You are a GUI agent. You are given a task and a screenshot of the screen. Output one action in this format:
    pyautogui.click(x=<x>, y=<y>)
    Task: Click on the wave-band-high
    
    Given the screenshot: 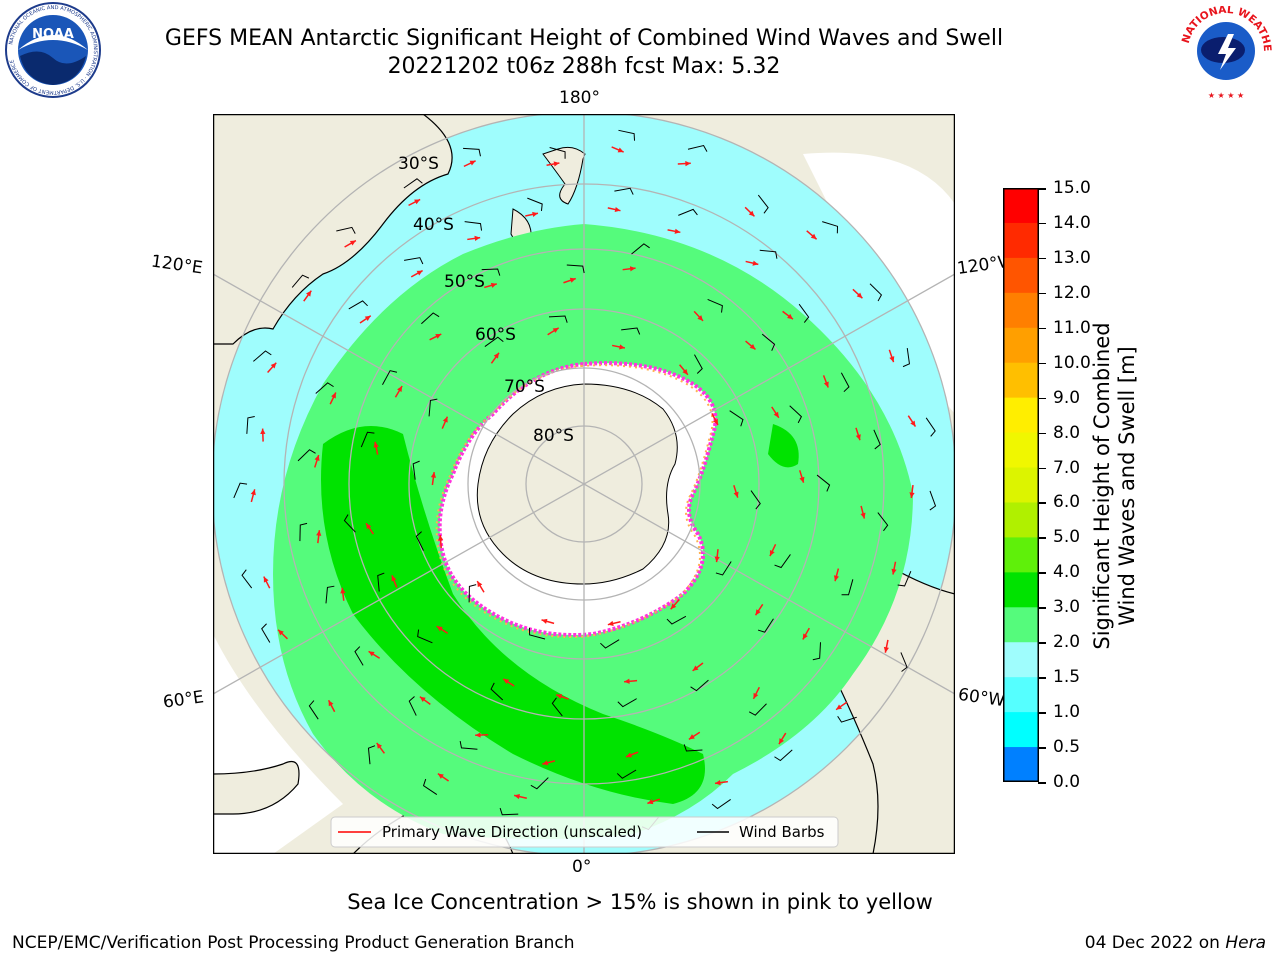 What is the action you would take?
    pyautogui.click(x=513, y=615)
    